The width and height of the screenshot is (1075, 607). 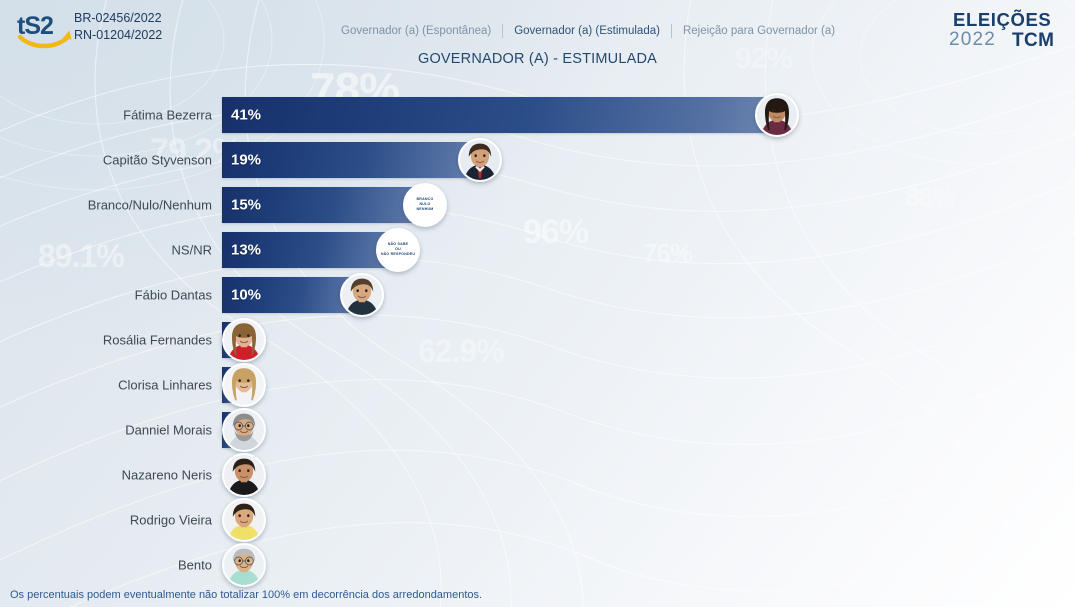 I want to click on bar-woman-dark-hair: 41%, so click(x=499, y=114).